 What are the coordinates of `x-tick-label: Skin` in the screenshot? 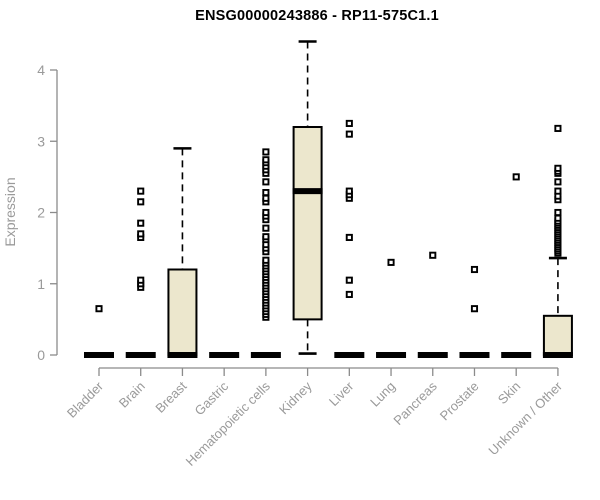 It's located at (509, 393).